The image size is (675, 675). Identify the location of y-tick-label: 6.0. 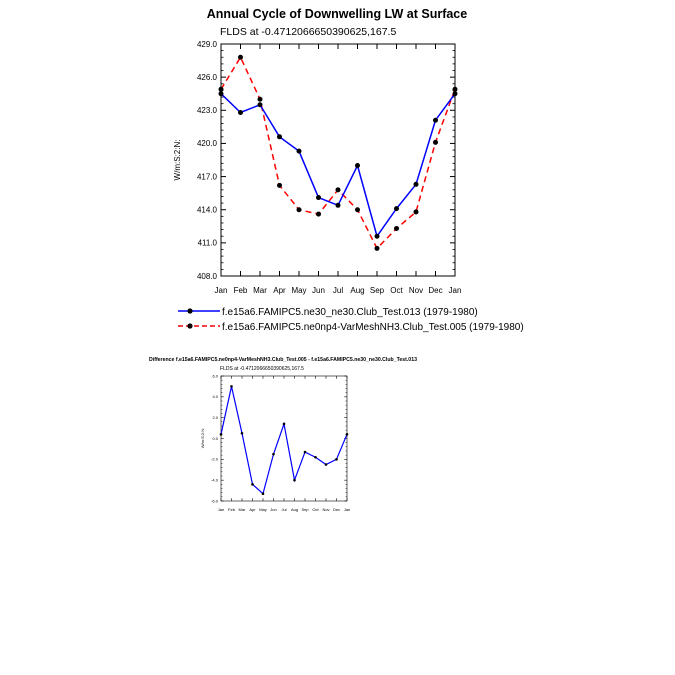
(215, 375).